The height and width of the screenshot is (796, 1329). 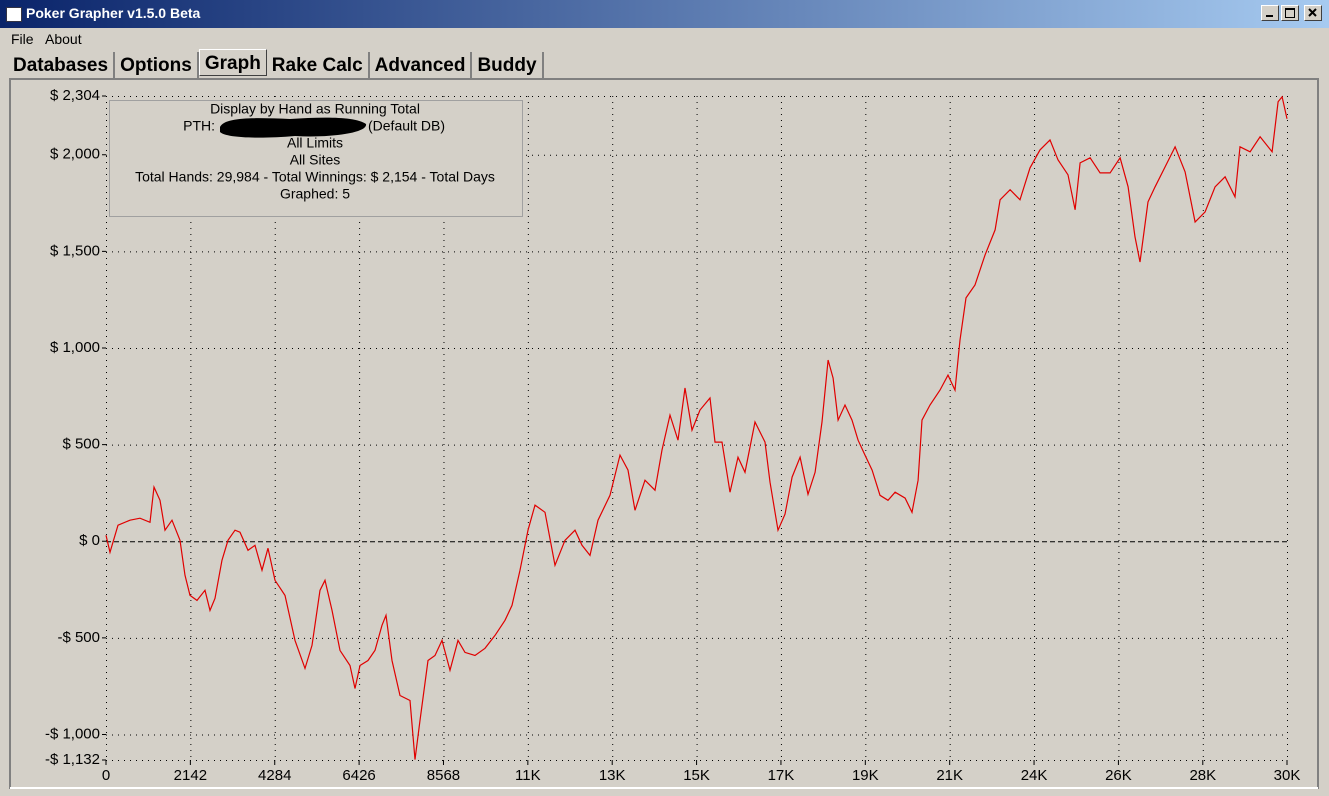 What do you see at coordinates (1290, 13) in the screenshot?
I see `maximize-button` at bounding box center [1290, 13].